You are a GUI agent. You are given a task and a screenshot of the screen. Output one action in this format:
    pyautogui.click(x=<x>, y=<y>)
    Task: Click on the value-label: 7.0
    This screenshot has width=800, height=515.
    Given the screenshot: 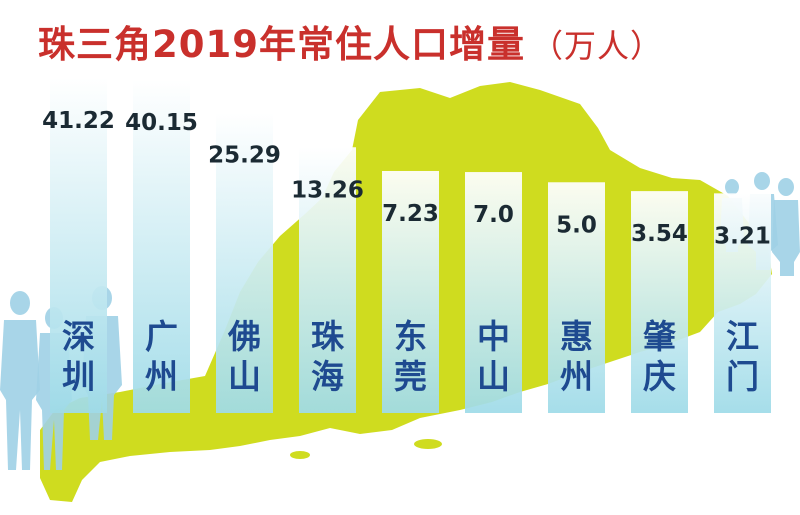 What is the action you would take?
    pyautogui.click(x=493, y=215)
    